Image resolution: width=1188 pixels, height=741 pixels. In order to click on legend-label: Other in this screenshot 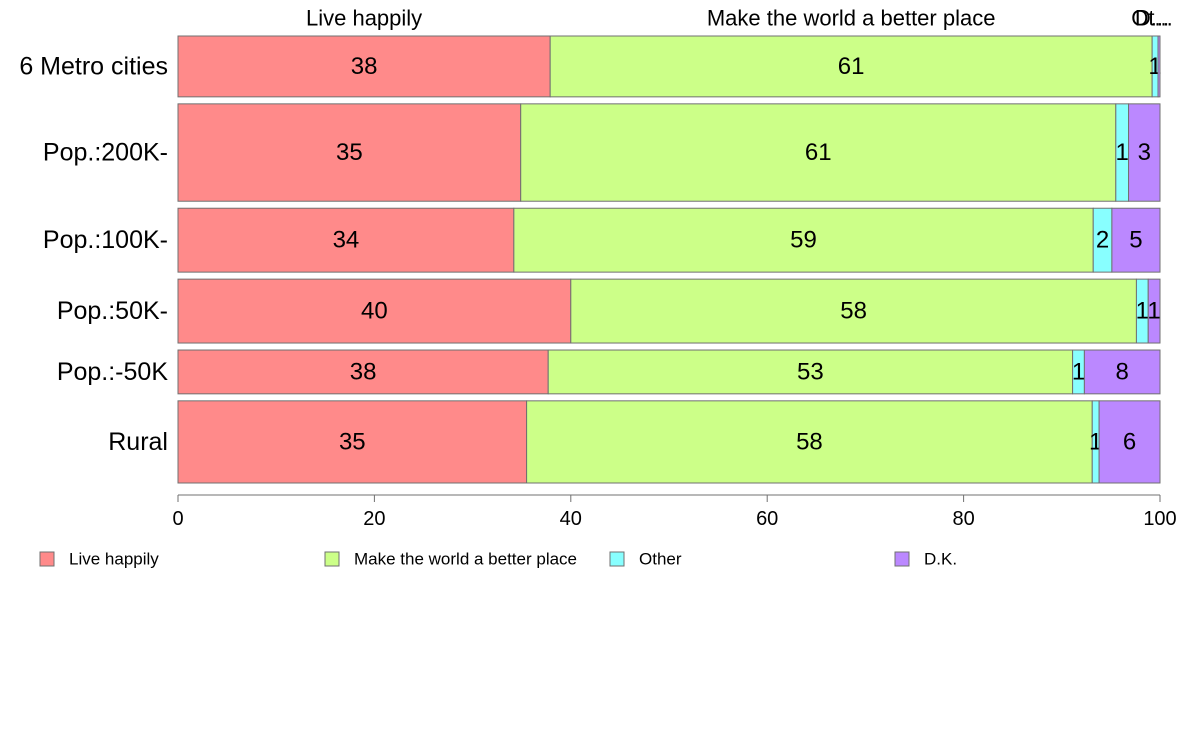, I will do `click(660, 559)`.